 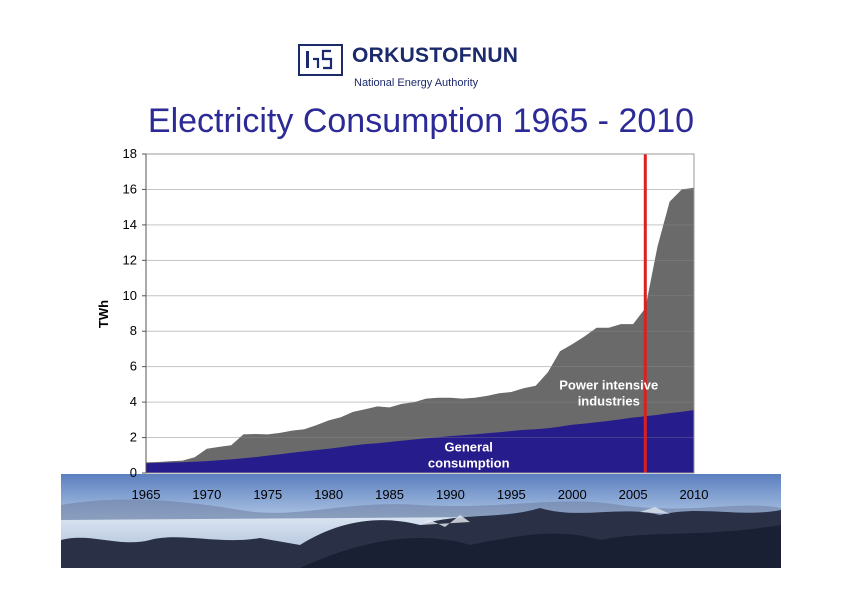 What do you see at coordinates (435, 55) in the screenshot?
I see `logo-name: ORKUSTOFNUN` at bounding box center [435, 55].